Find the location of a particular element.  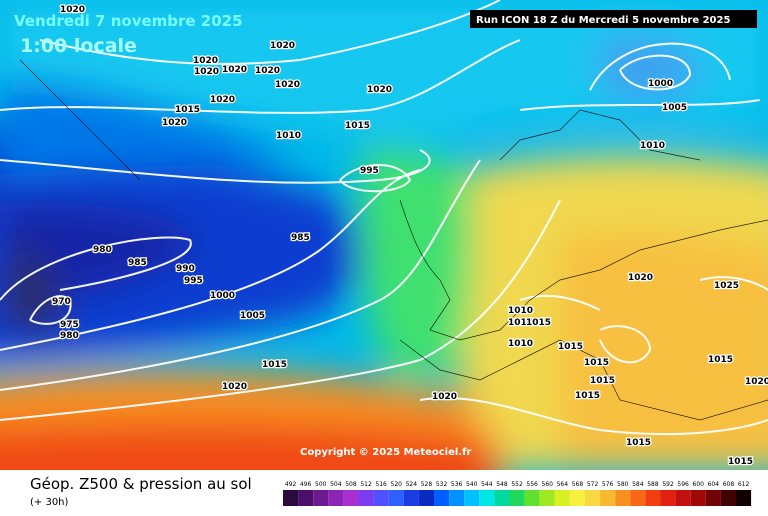

isobar-label: 1025 is located at coordinates (726, 286).